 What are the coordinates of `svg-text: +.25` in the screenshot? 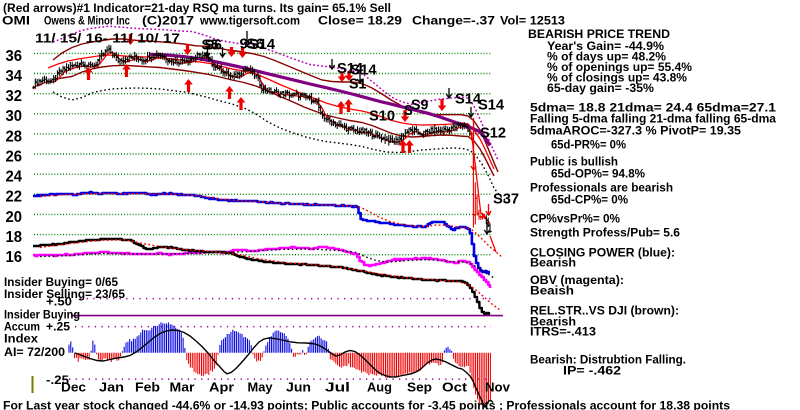 It's located at (58, 327).